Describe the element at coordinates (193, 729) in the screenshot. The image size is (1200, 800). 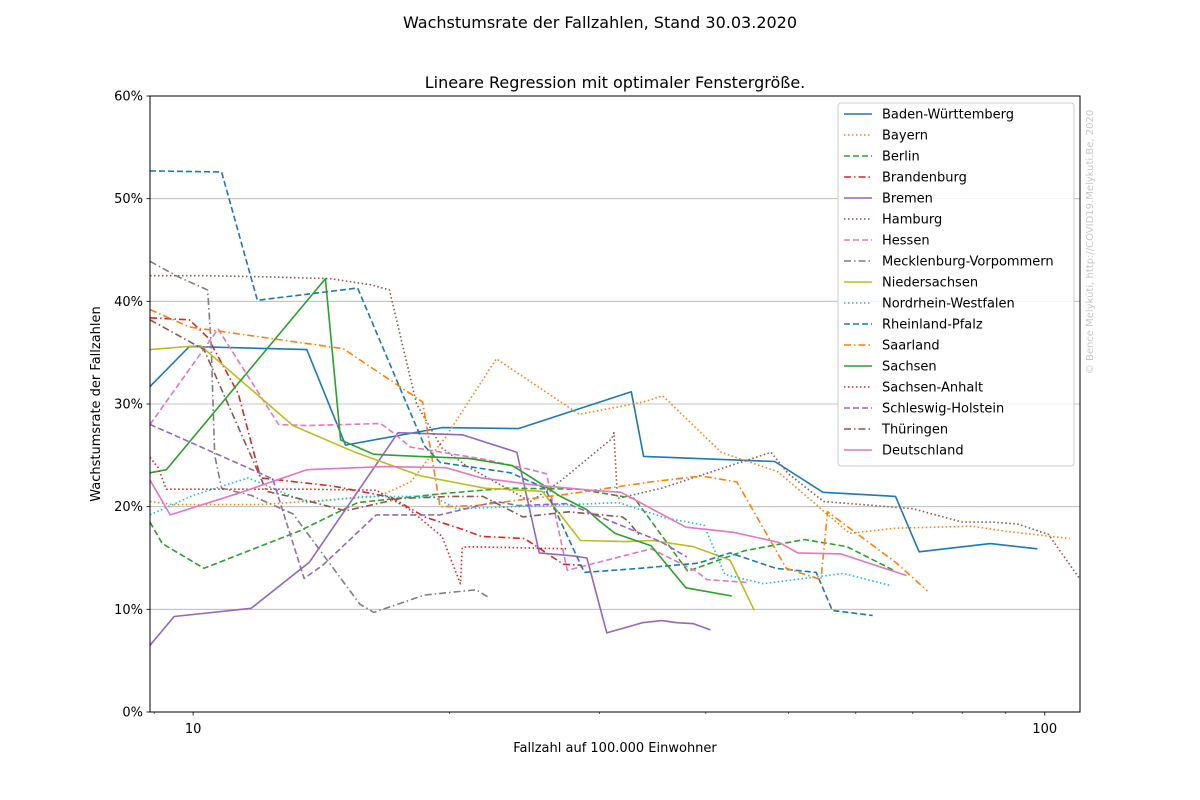
I see `x-tick-label: 10` at that location.